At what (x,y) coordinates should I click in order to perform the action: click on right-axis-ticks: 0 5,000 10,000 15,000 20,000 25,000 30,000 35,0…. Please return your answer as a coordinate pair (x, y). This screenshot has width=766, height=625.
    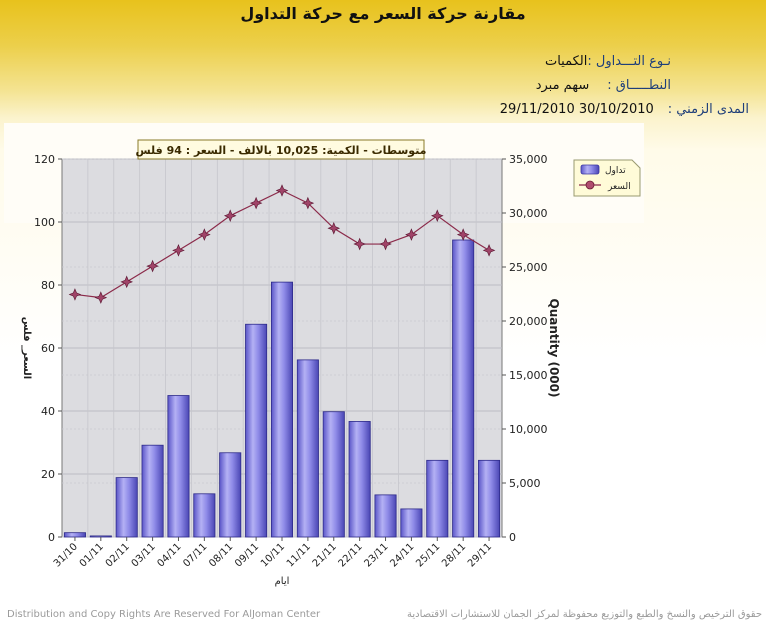
    Looking at the image, I should click on (525, 348).